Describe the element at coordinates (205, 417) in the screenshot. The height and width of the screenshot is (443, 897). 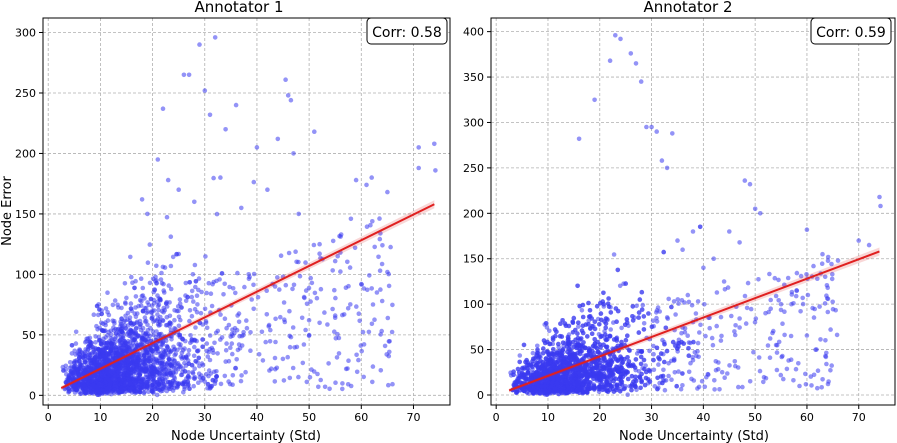
I see `x-tick-label: 30` at that location.